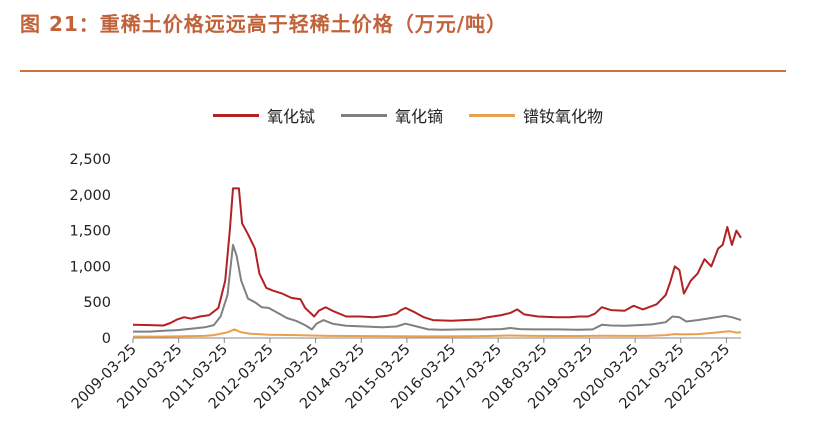 The width and height of the screenshot is (816, 442). What do you see at coordinates (97, 303) in the screenshot?
I see `y-tick-label: 500` at bounding box center [97, 303].